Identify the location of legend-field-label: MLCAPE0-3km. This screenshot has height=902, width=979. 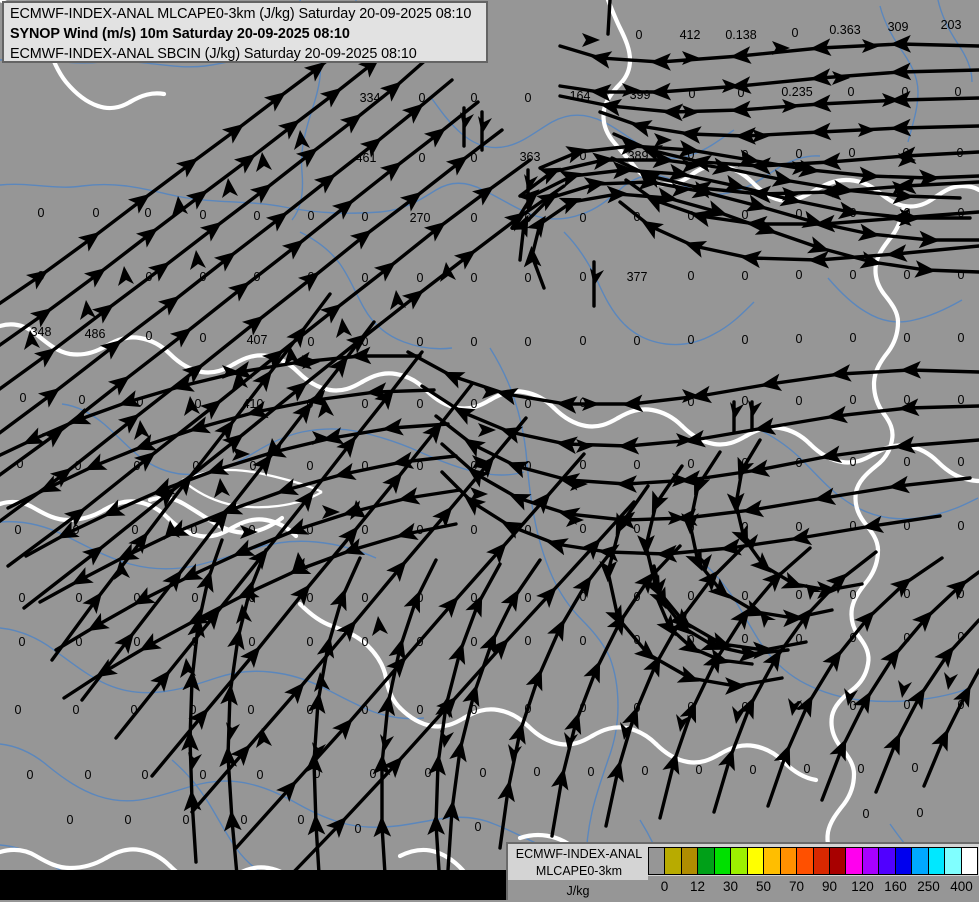
(579, 871).